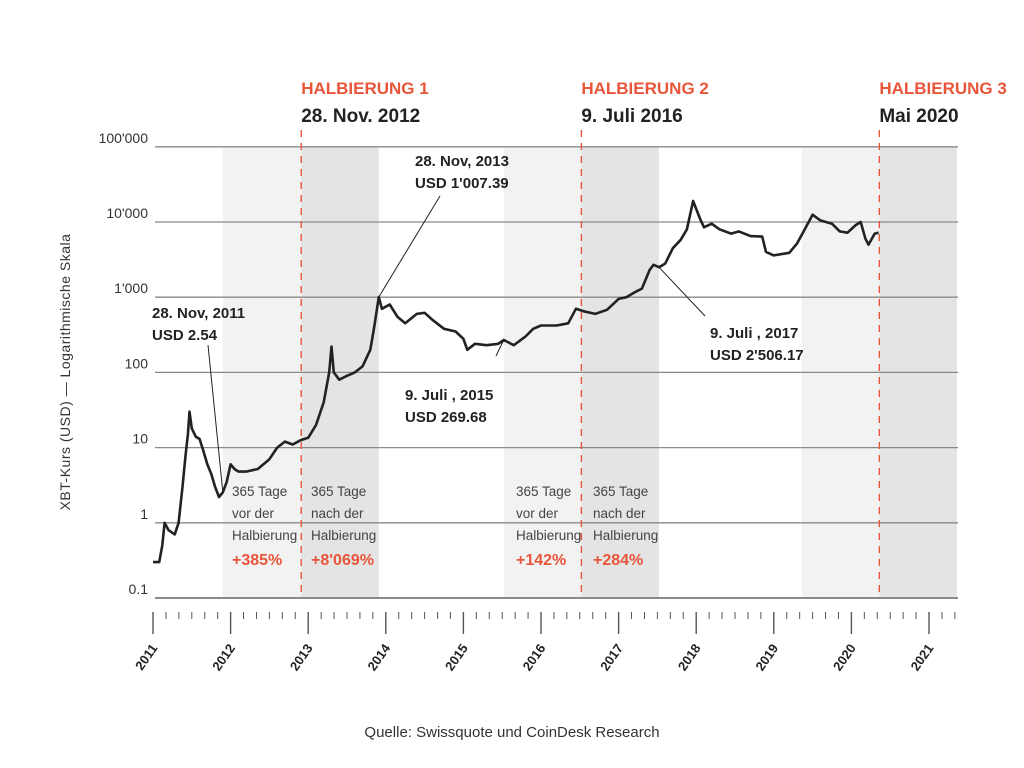  I want to click on y-tick-label: 100'000, so click(124, 138).